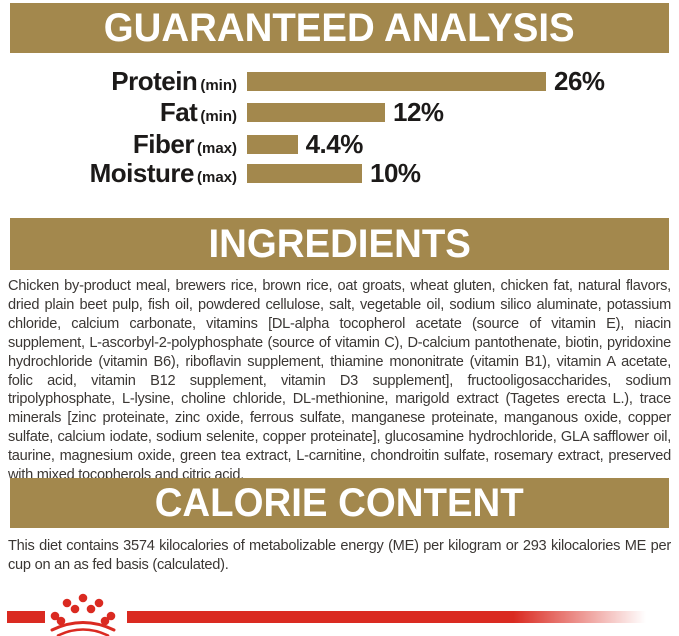 This screenshot has width=679, height=636. I want to click on chart-label-protein: Protein (min), so click(174, 80).